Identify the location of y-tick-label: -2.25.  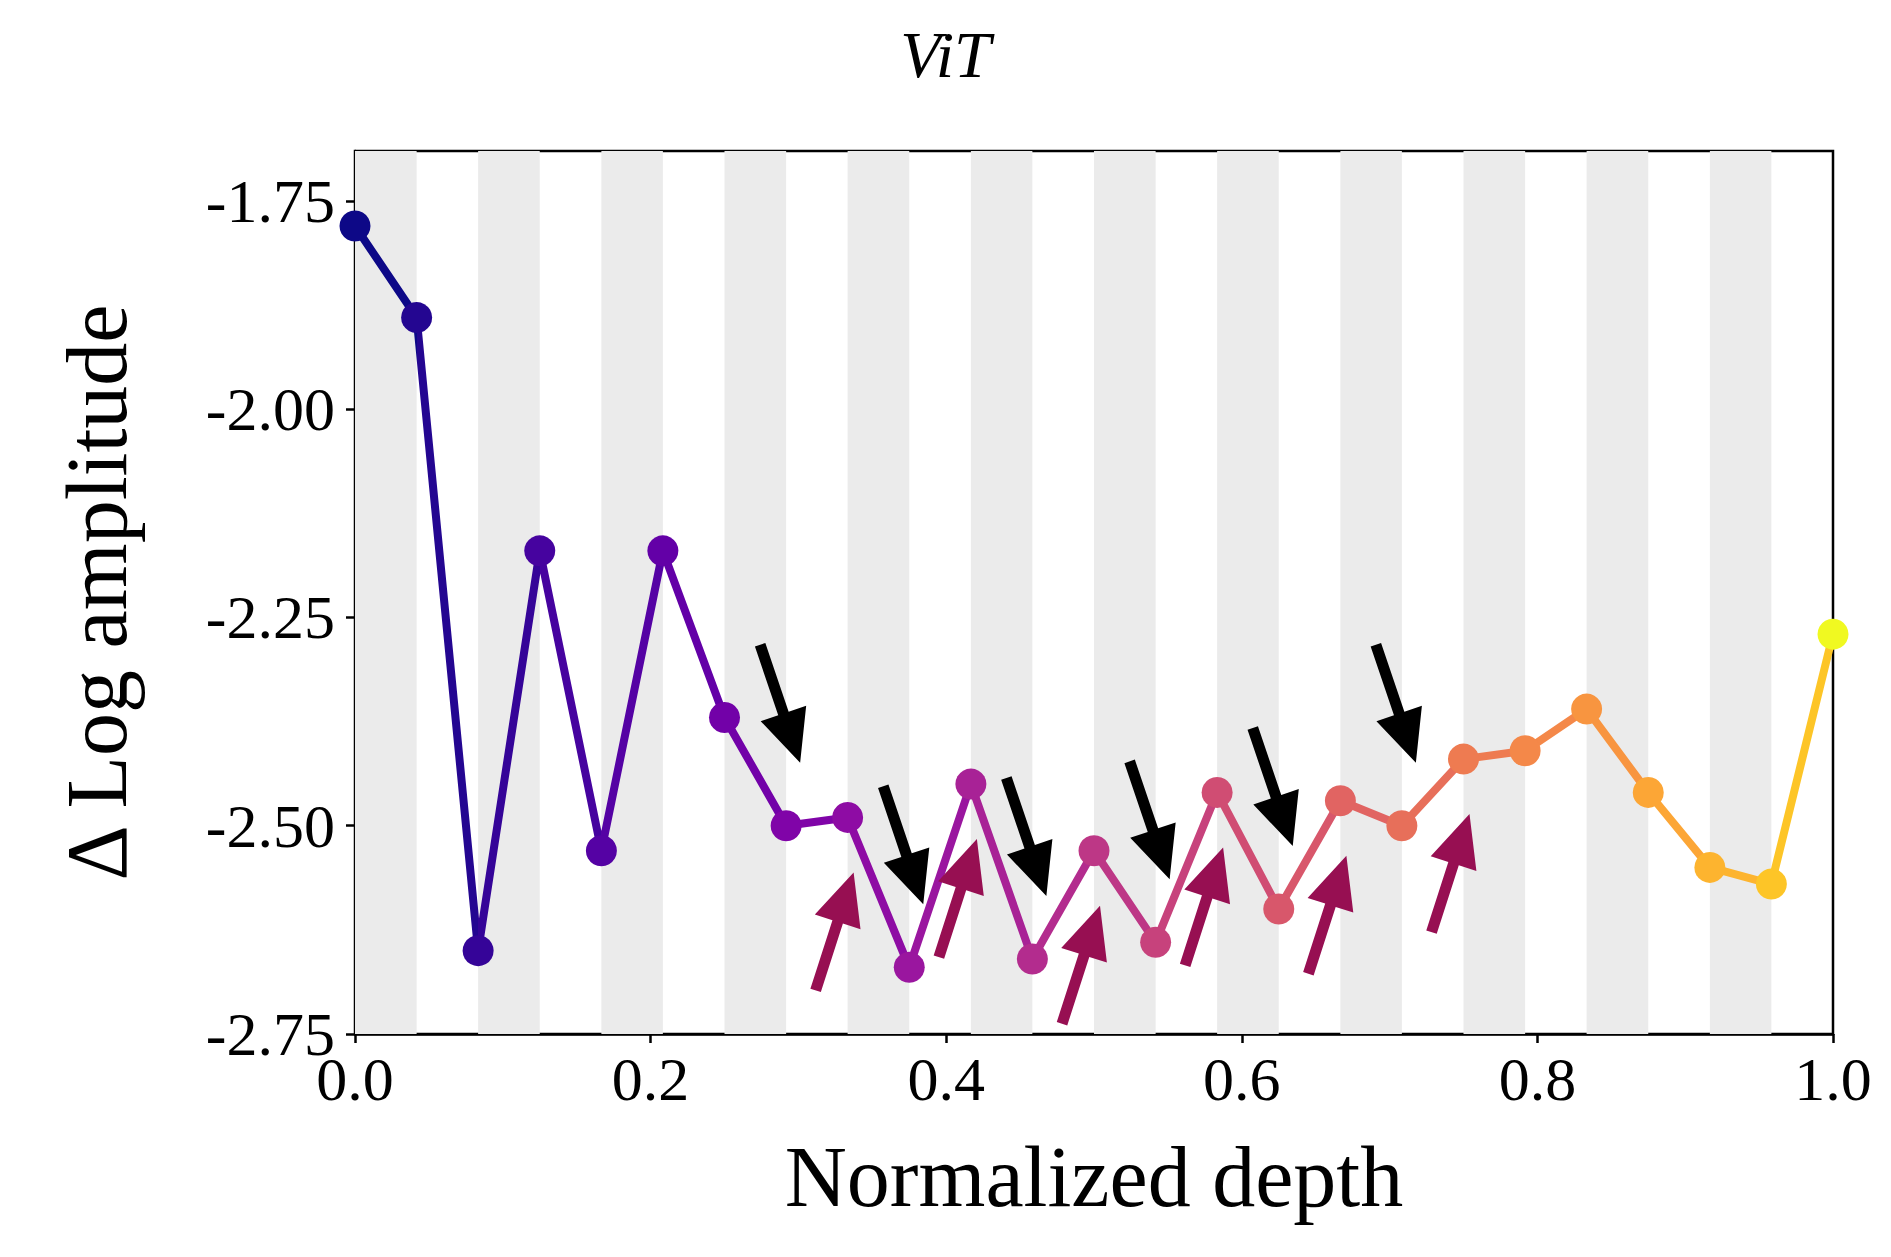
(270, 617).